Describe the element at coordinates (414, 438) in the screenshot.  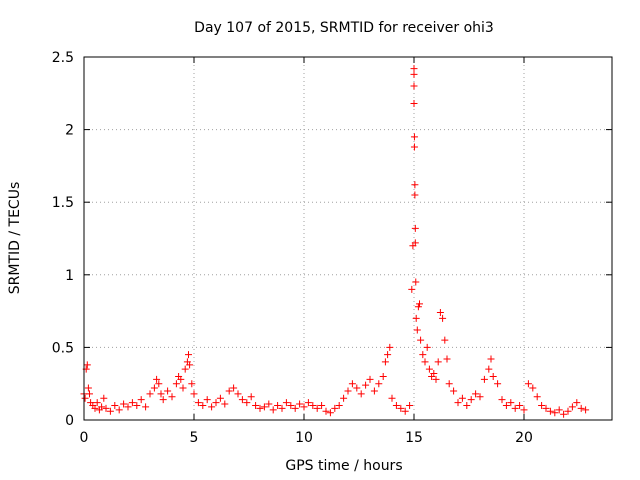
I see `x-tick-label: 15` at that location.